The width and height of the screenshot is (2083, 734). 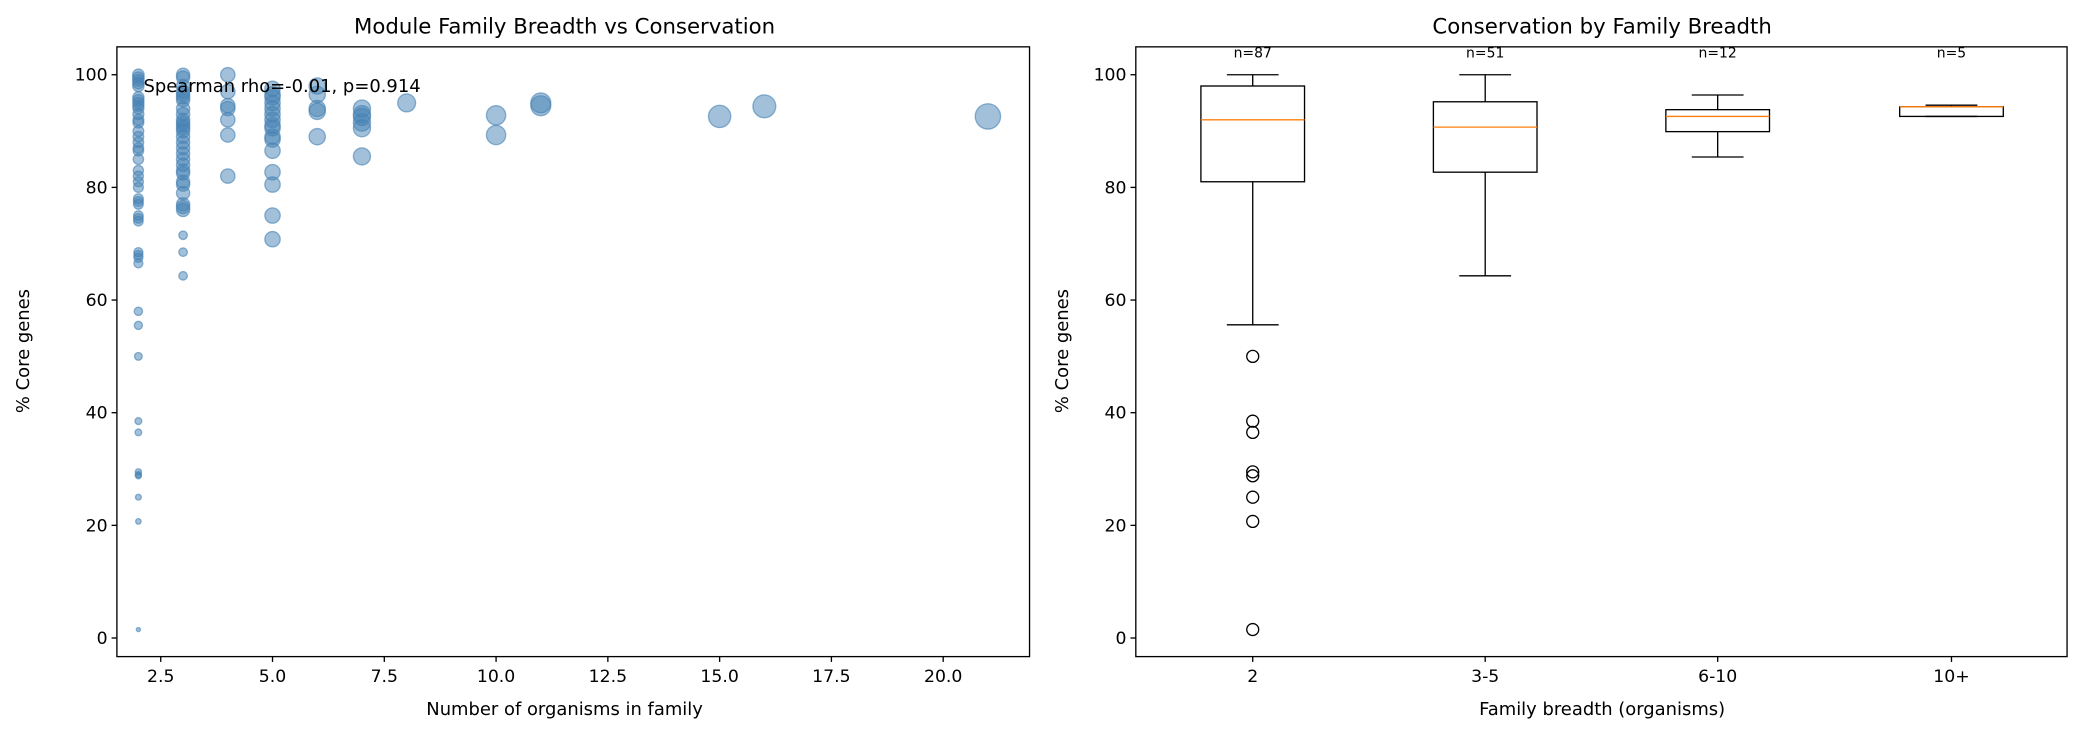 What do you see at coordinates (831, 677) in the screenshot?
I see `x-tick-label: 17.5` at bounding box center [831, 677].